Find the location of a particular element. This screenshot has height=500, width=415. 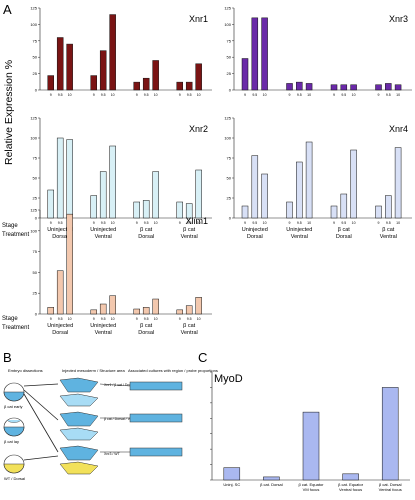

panel-b-col-header-1: Embryo dissections is located at coordinates (25, 370).